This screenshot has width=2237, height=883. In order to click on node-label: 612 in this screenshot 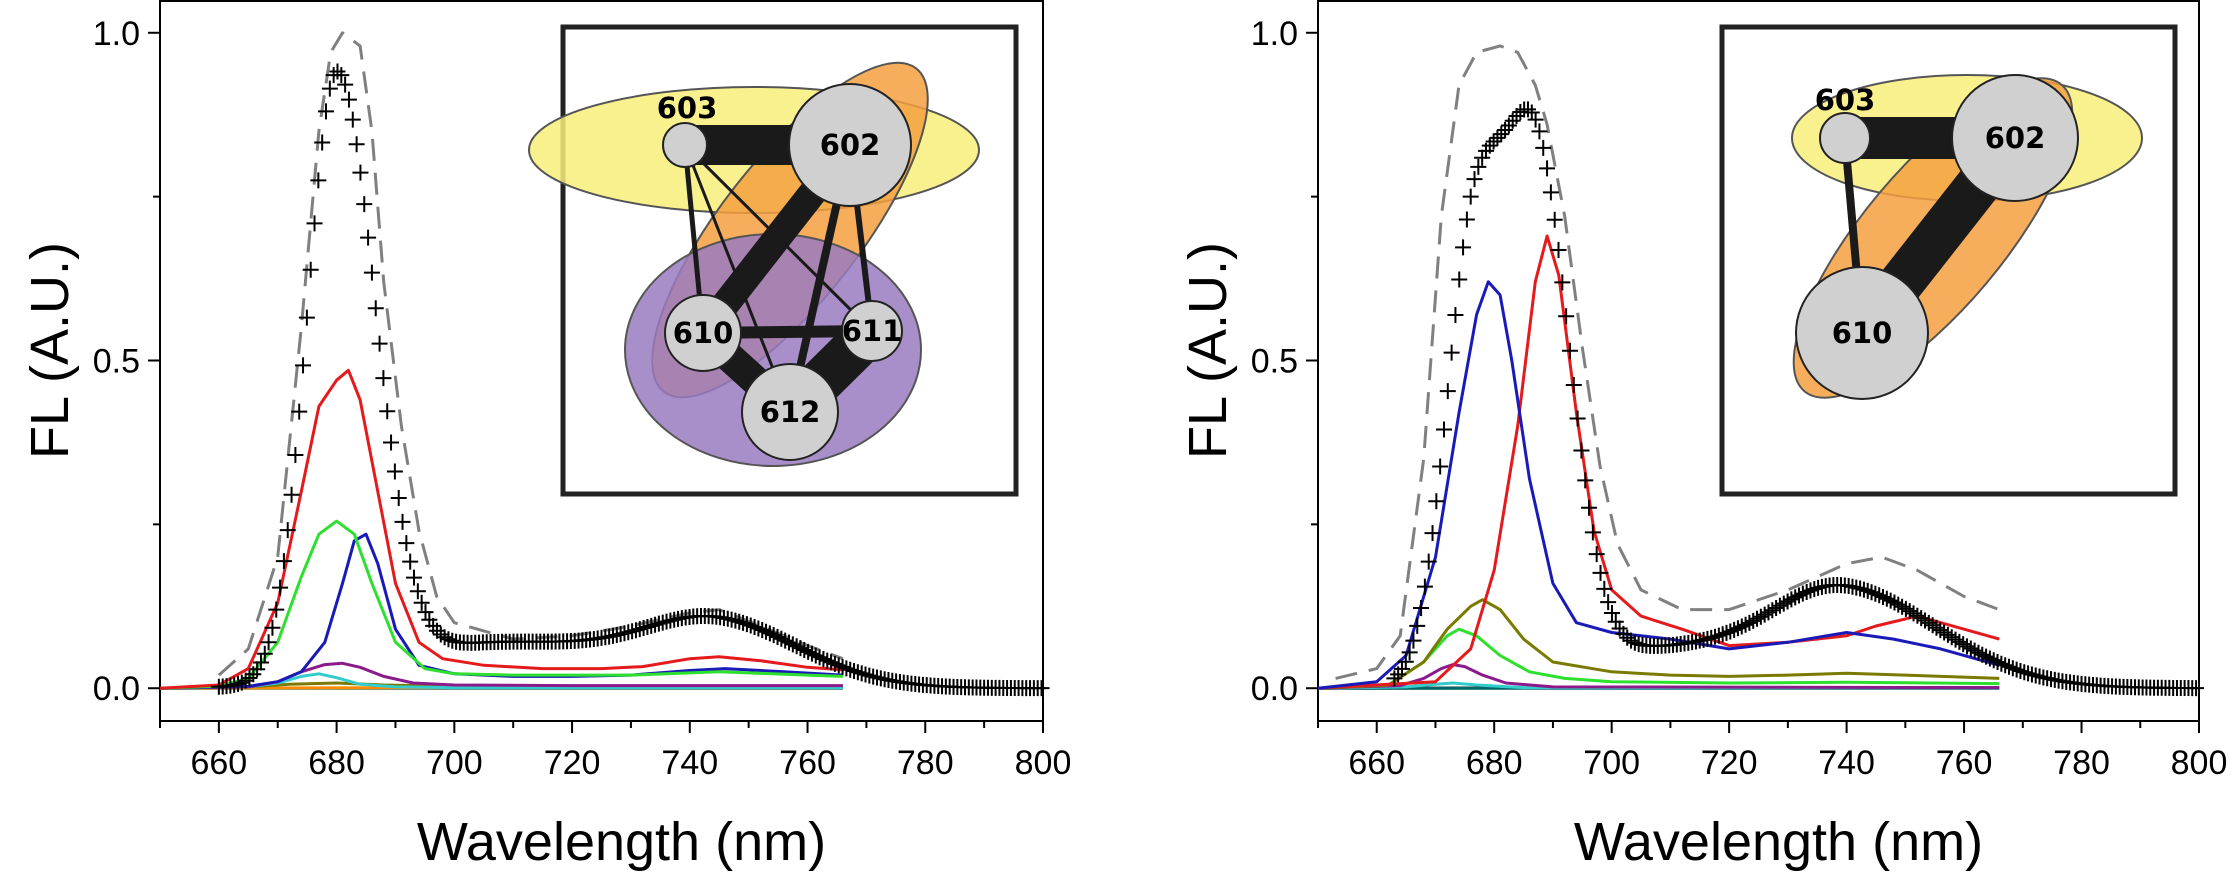, I will do `click(790, 412)`.